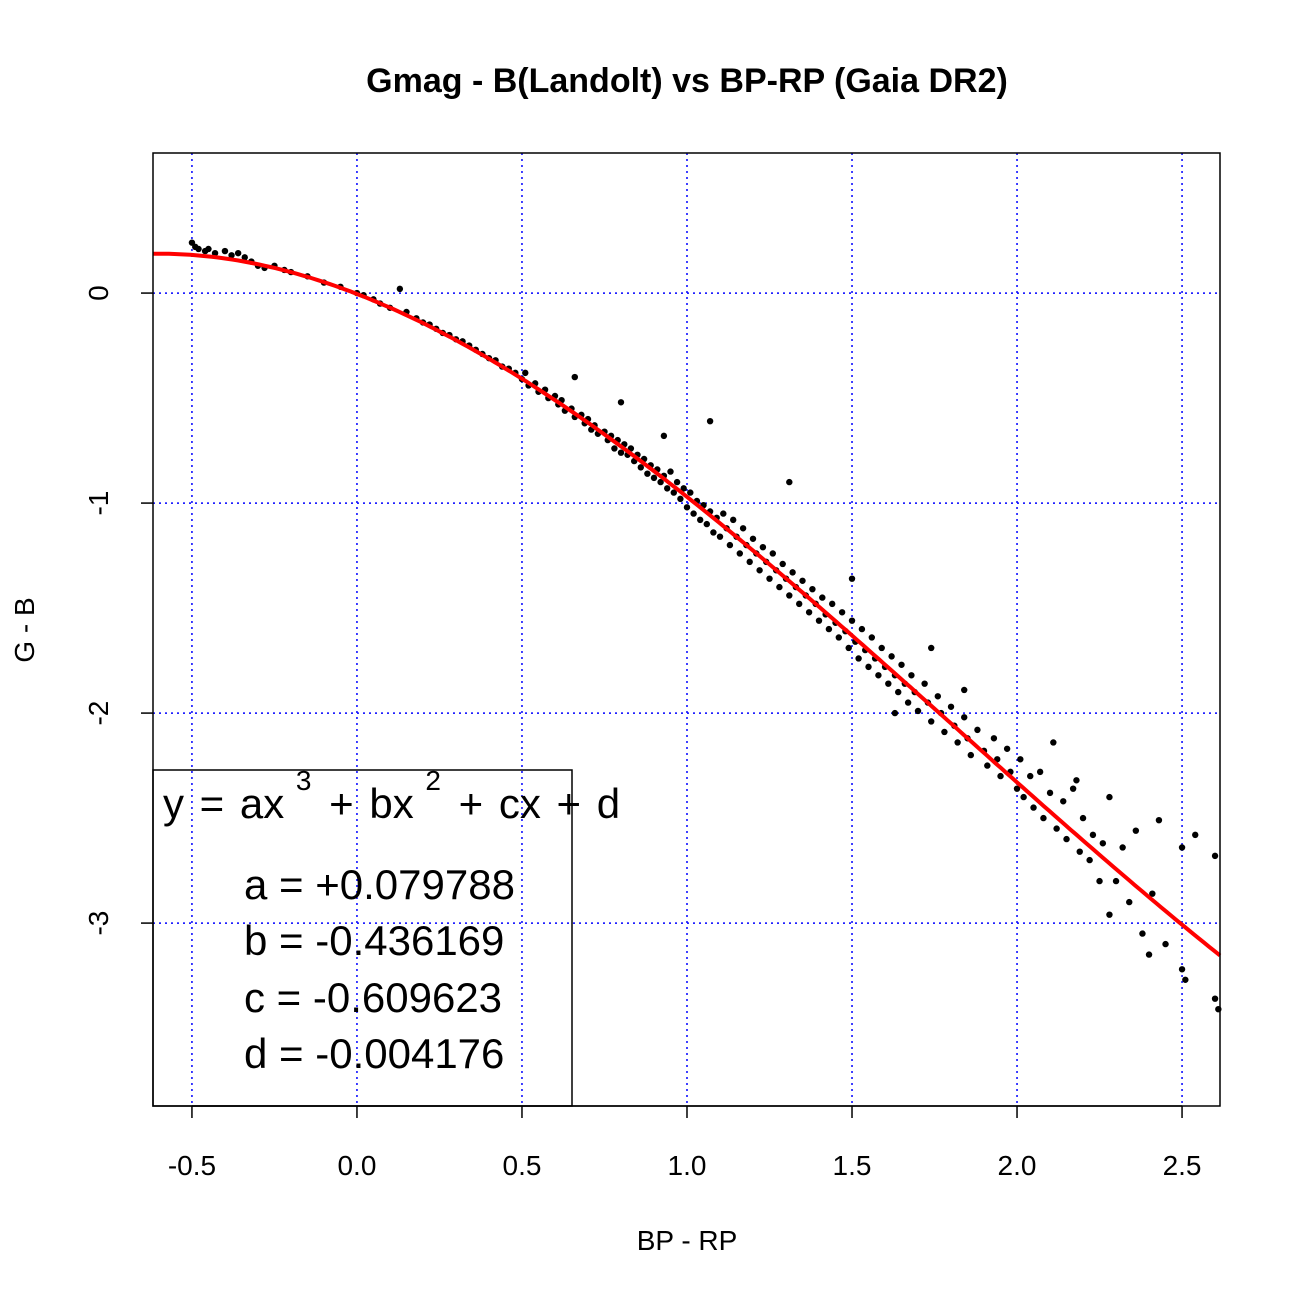 This screenshot has height=1298, width=1300. Describe the element at coordinates (1182, 1165) in the screenshot. I see `x-tick-label: 2.5` at that location.